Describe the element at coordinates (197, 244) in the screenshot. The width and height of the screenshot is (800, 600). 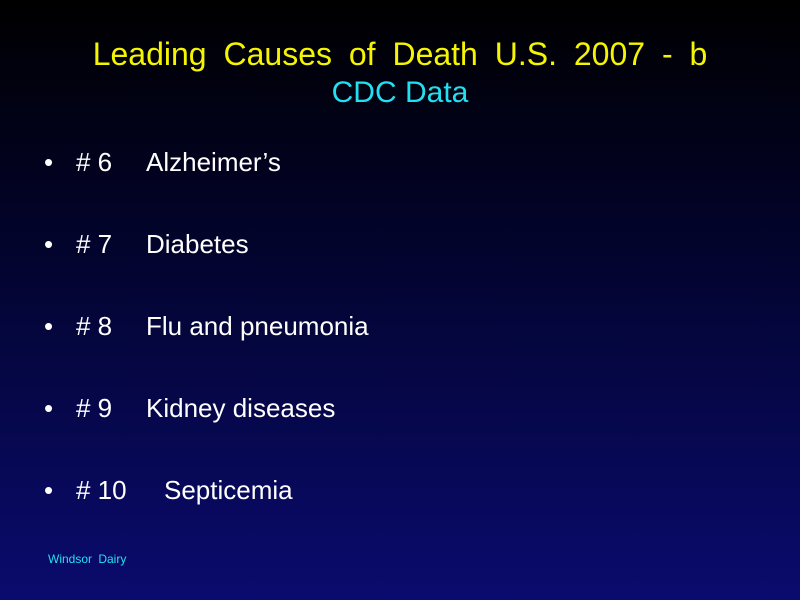
I see `cause-label: Diabetes` at that location.